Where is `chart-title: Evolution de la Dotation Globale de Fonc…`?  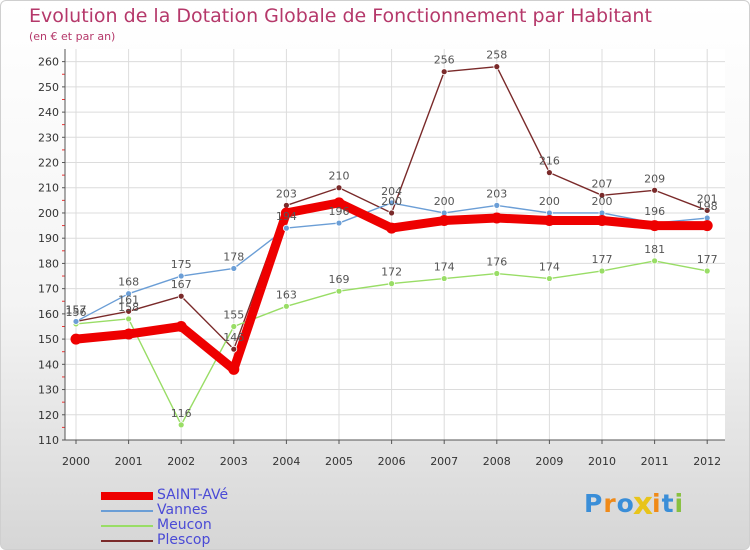 chart-title: Evolution de la Dotation Globale de Fonc… is located at coordinates (340, 16).